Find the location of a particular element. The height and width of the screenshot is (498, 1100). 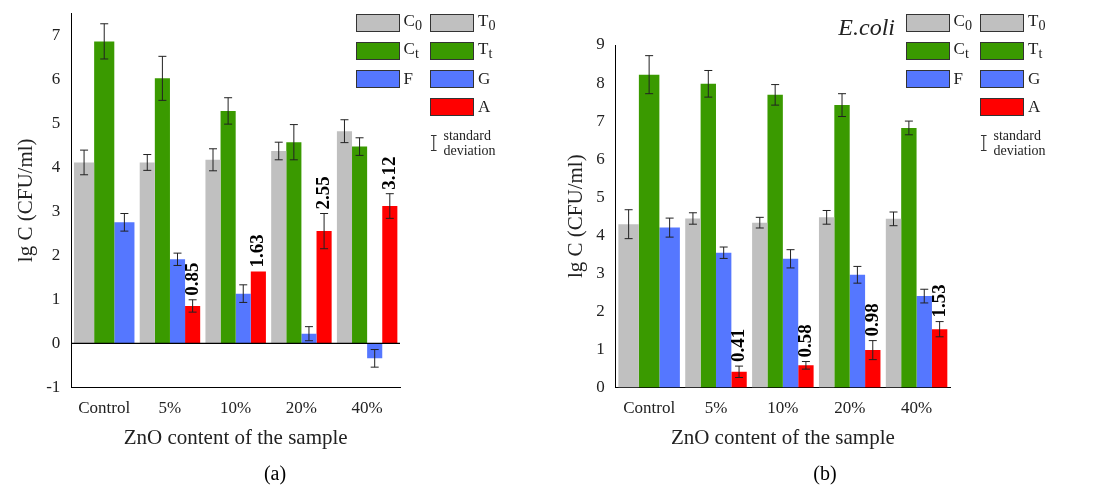

data-label: 1.53 is located at coordinates (938, 301).